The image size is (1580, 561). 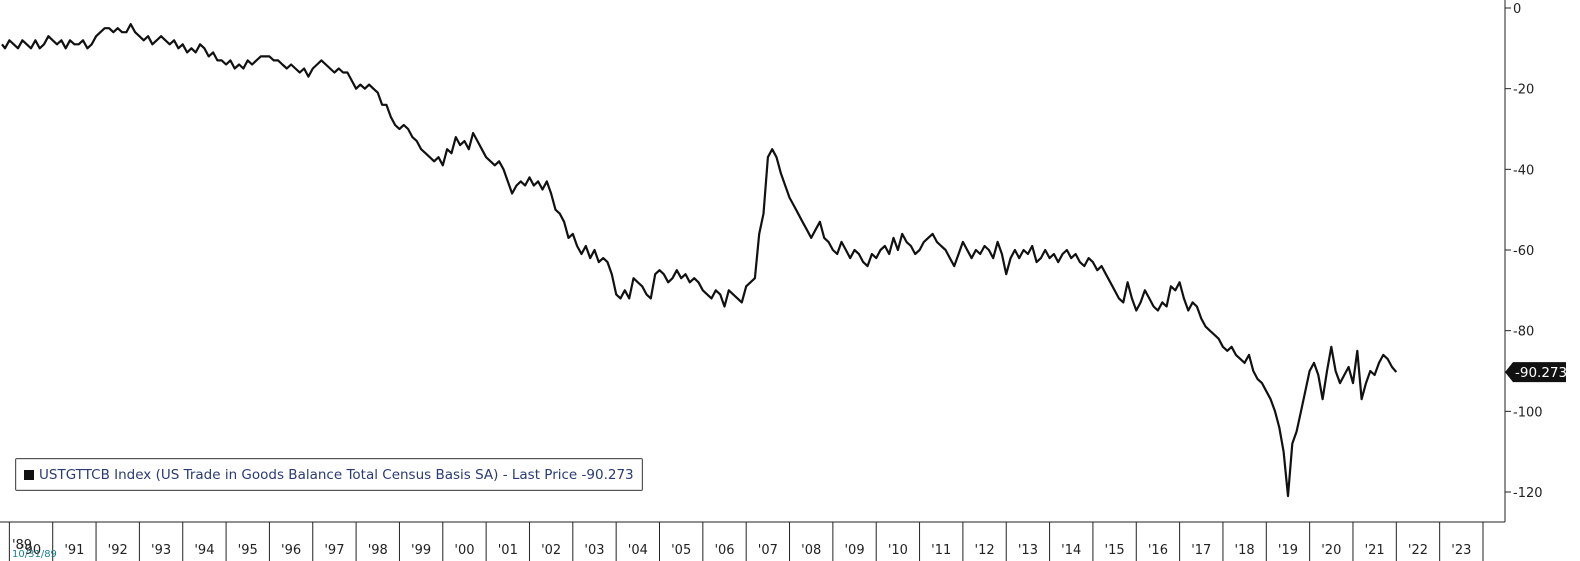 What do you see at coordinates (1541, 373) in the screenshot?
I see `last-price-label: -90.273` at bounding box center [1541, 373].